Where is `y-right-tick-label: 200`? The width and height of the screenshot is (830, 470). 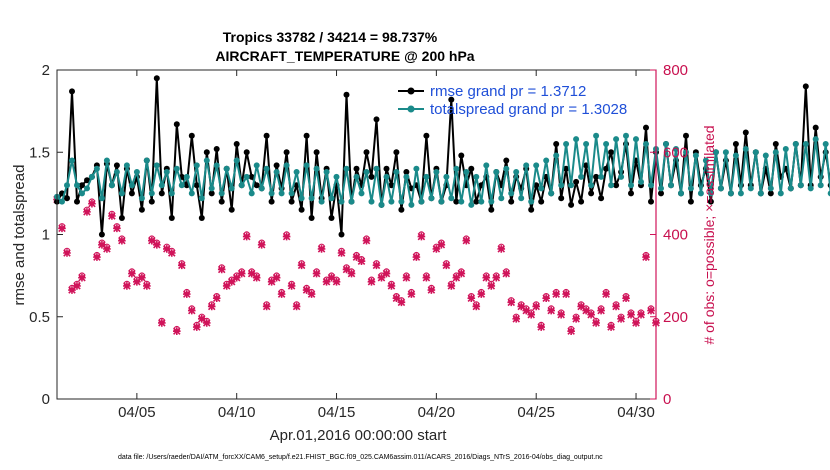
y-right-tick-label: 200 is located at coordinates (675, 317).